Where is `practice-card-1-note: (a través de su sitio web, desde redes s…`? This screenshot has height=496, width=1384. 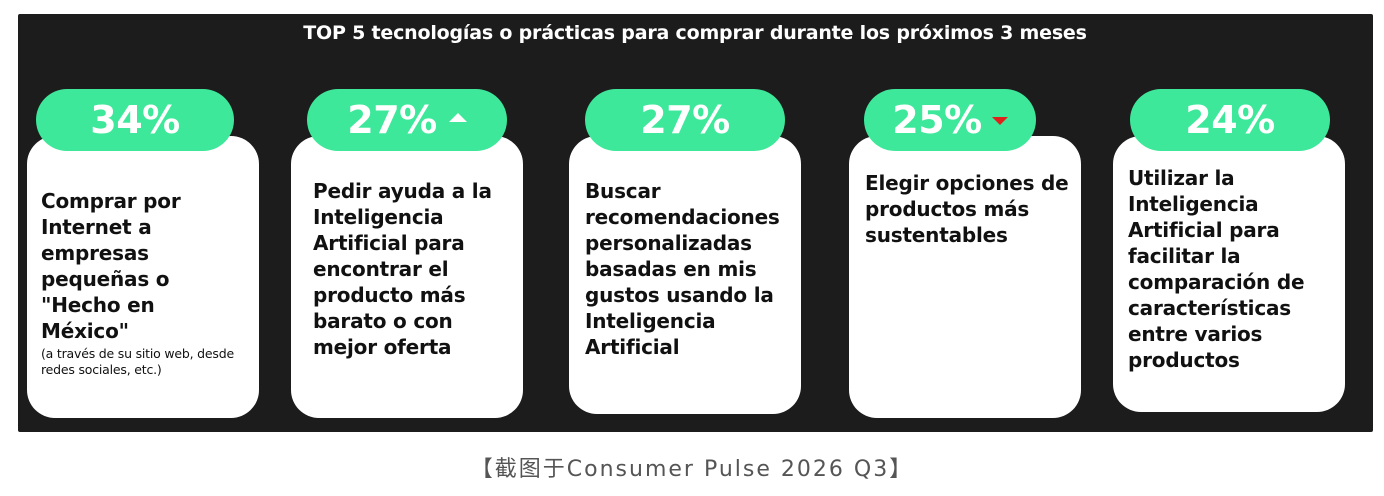
practice-card-1-note: (a través de su sitio web, desde redes s… is located at coordinates (137, 361).